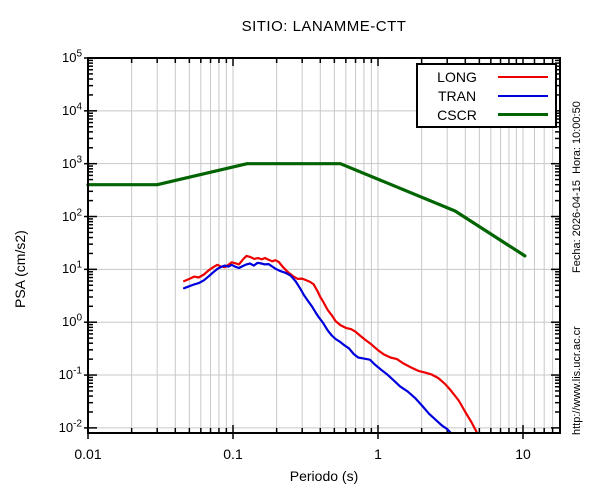 The height and width of the screenshot is (500, 600). What do you see at coordinates (70, 426) in the screenshot?
I see `y-tick-label: 10⁻²` at bounding box center [70, 426].